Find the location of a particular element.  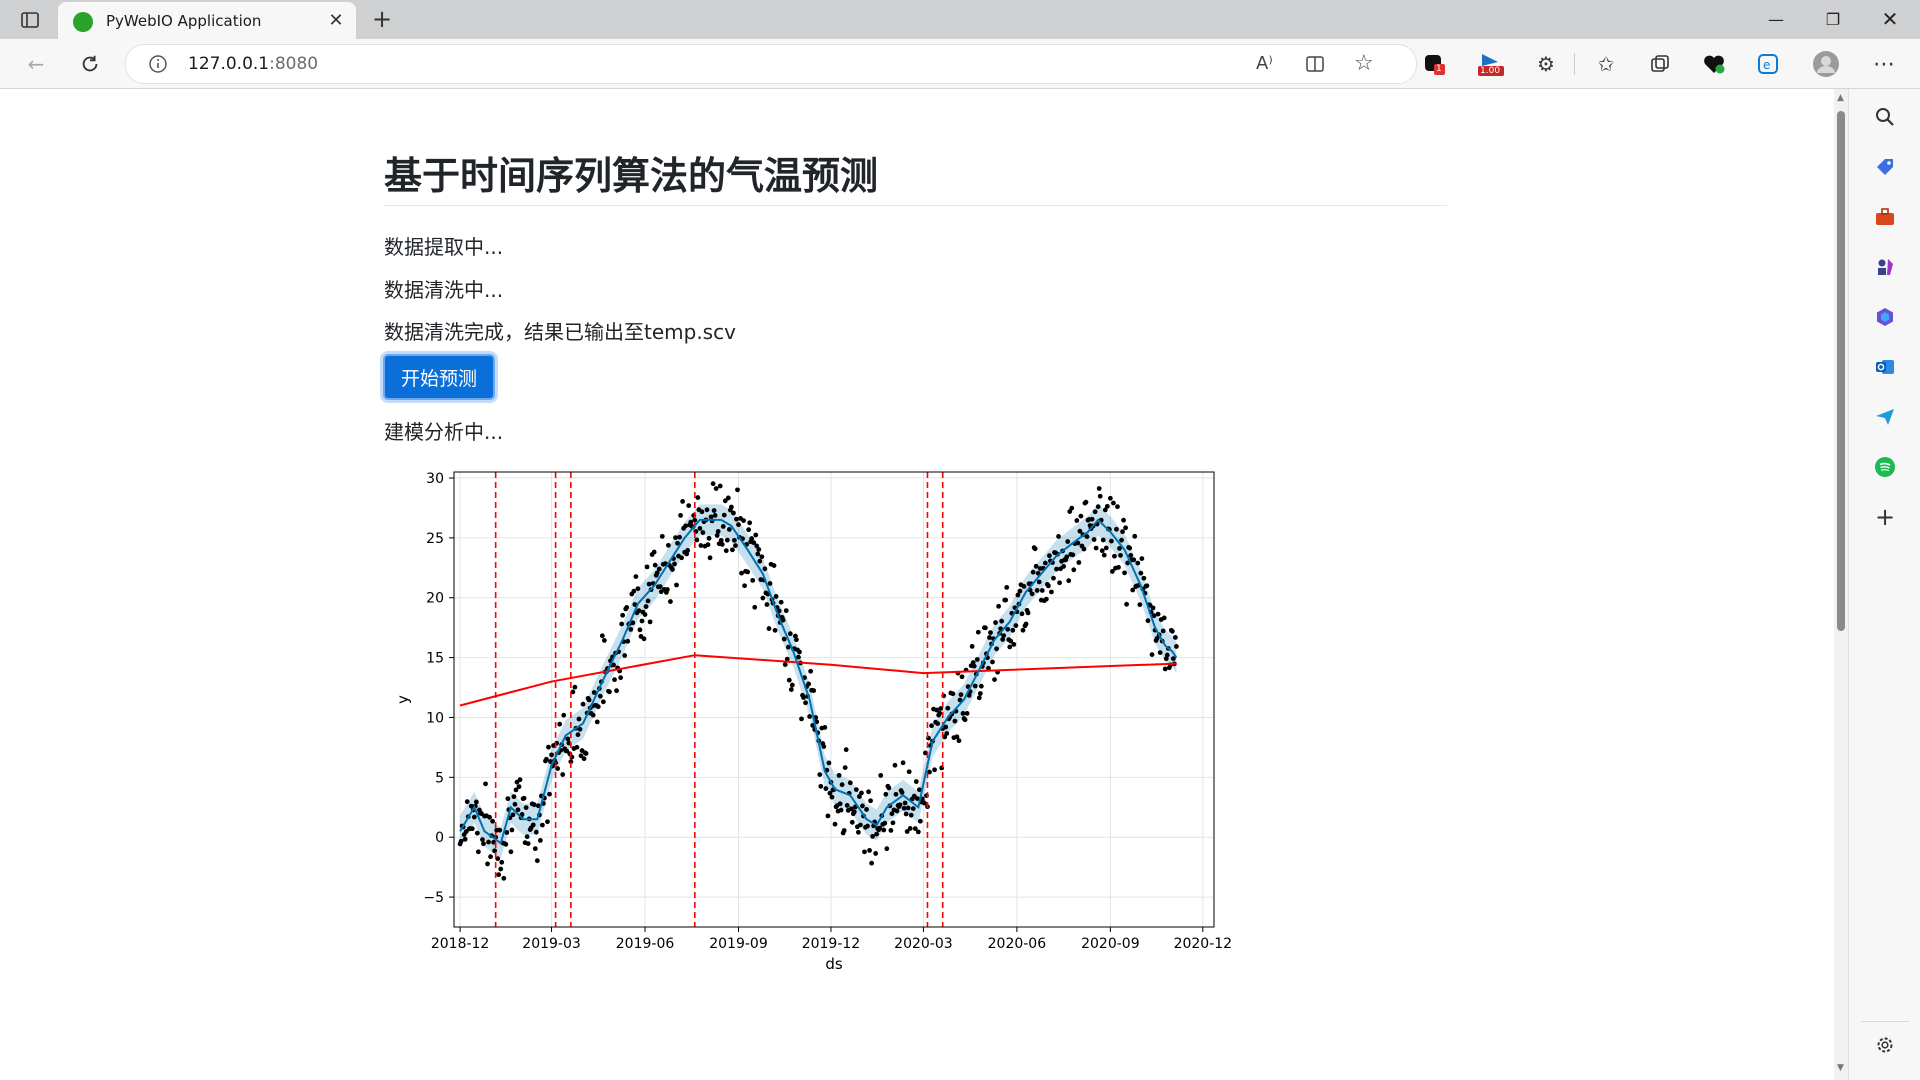

extension-b-icon: 1.00 is located at coordinates (1490, 64).